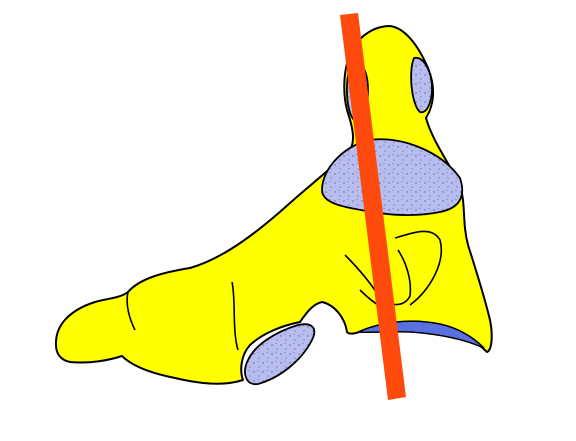 The width and height of the screenshot is (576, 441). What do you see at coordinates (373, 206) in the screenshot?
I see `axis-line` at bounding box center [373, 206].